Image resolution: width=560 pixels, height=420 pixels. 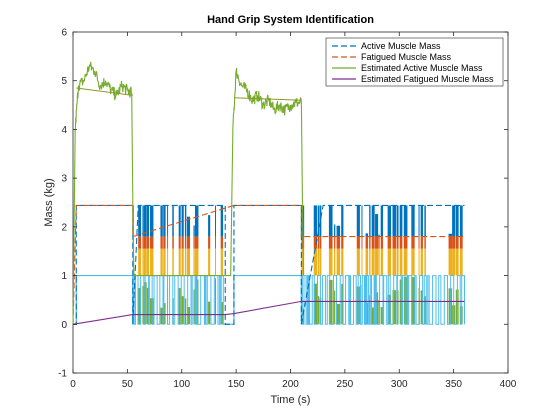 What do you see at coordinates (49, 202) in the screenshot?
I see `y-axis-label: Mass (kg)` at bounding box center [49, 202].